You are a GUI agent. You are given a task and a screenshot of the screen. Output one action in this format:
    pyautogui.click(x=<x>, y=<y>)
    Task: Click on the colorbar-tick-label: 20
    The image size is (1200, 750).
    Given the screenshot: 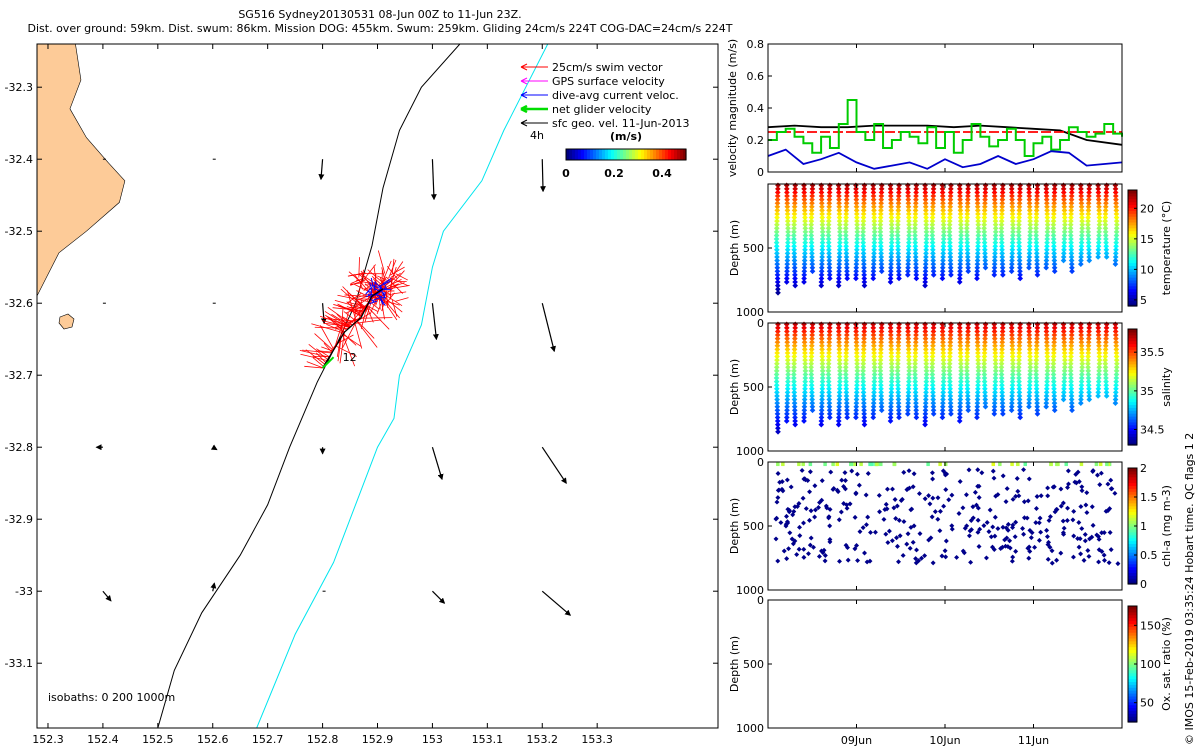 What is the action you would take?
    pyautogui.click(x=1147, y=208)
    